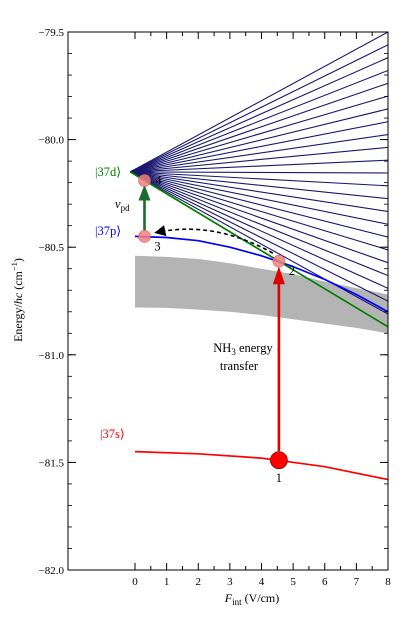  What do you see at coordinates (135, 582) in the screenshot?
I see `x-tick-label: 0` at bounding box center [135, 582].